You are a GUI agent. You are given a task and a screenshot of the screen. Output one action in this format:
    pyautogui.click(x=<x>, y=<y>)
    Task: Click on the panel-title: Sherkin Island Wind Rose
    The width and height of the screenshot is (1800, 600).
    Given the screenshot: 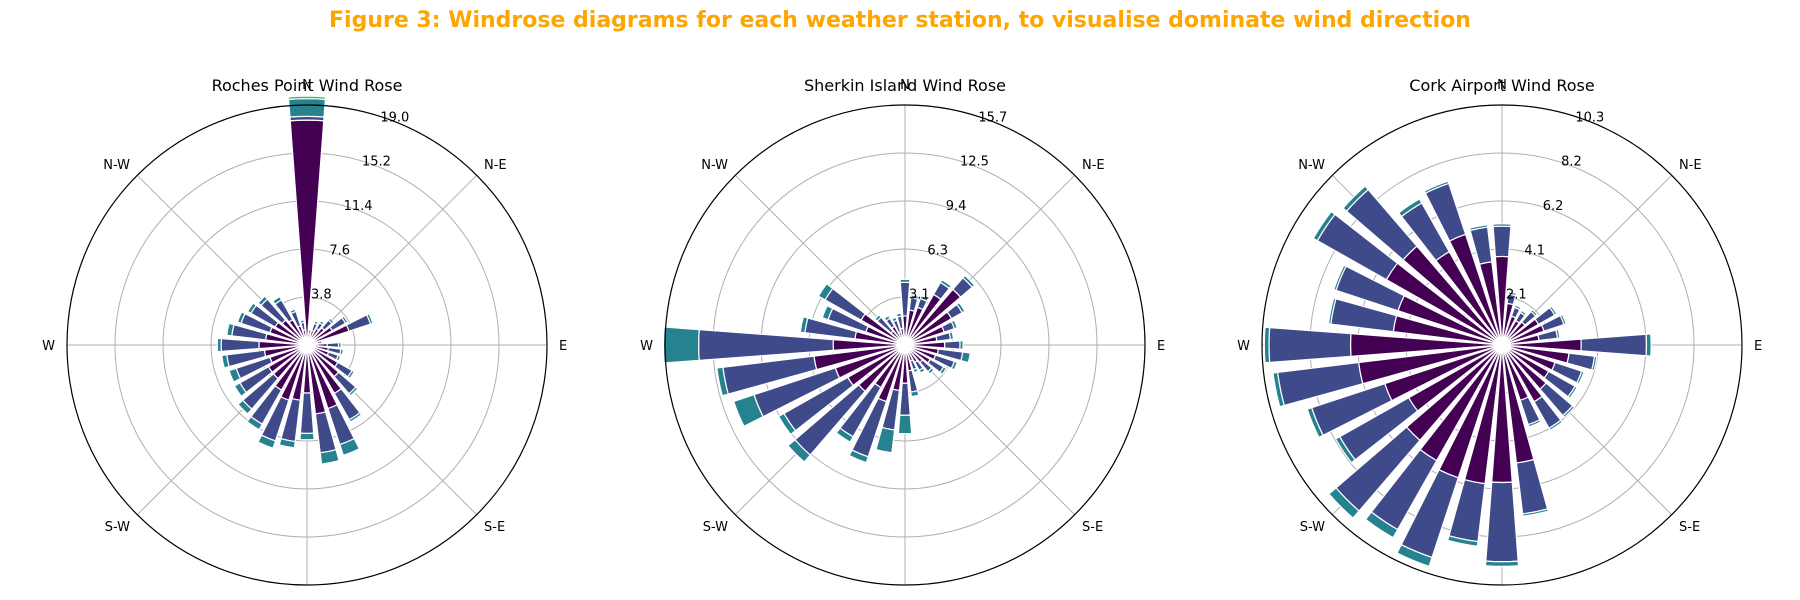 What is the action you would take?
    pyautogui.click(x=905, y=85)
    